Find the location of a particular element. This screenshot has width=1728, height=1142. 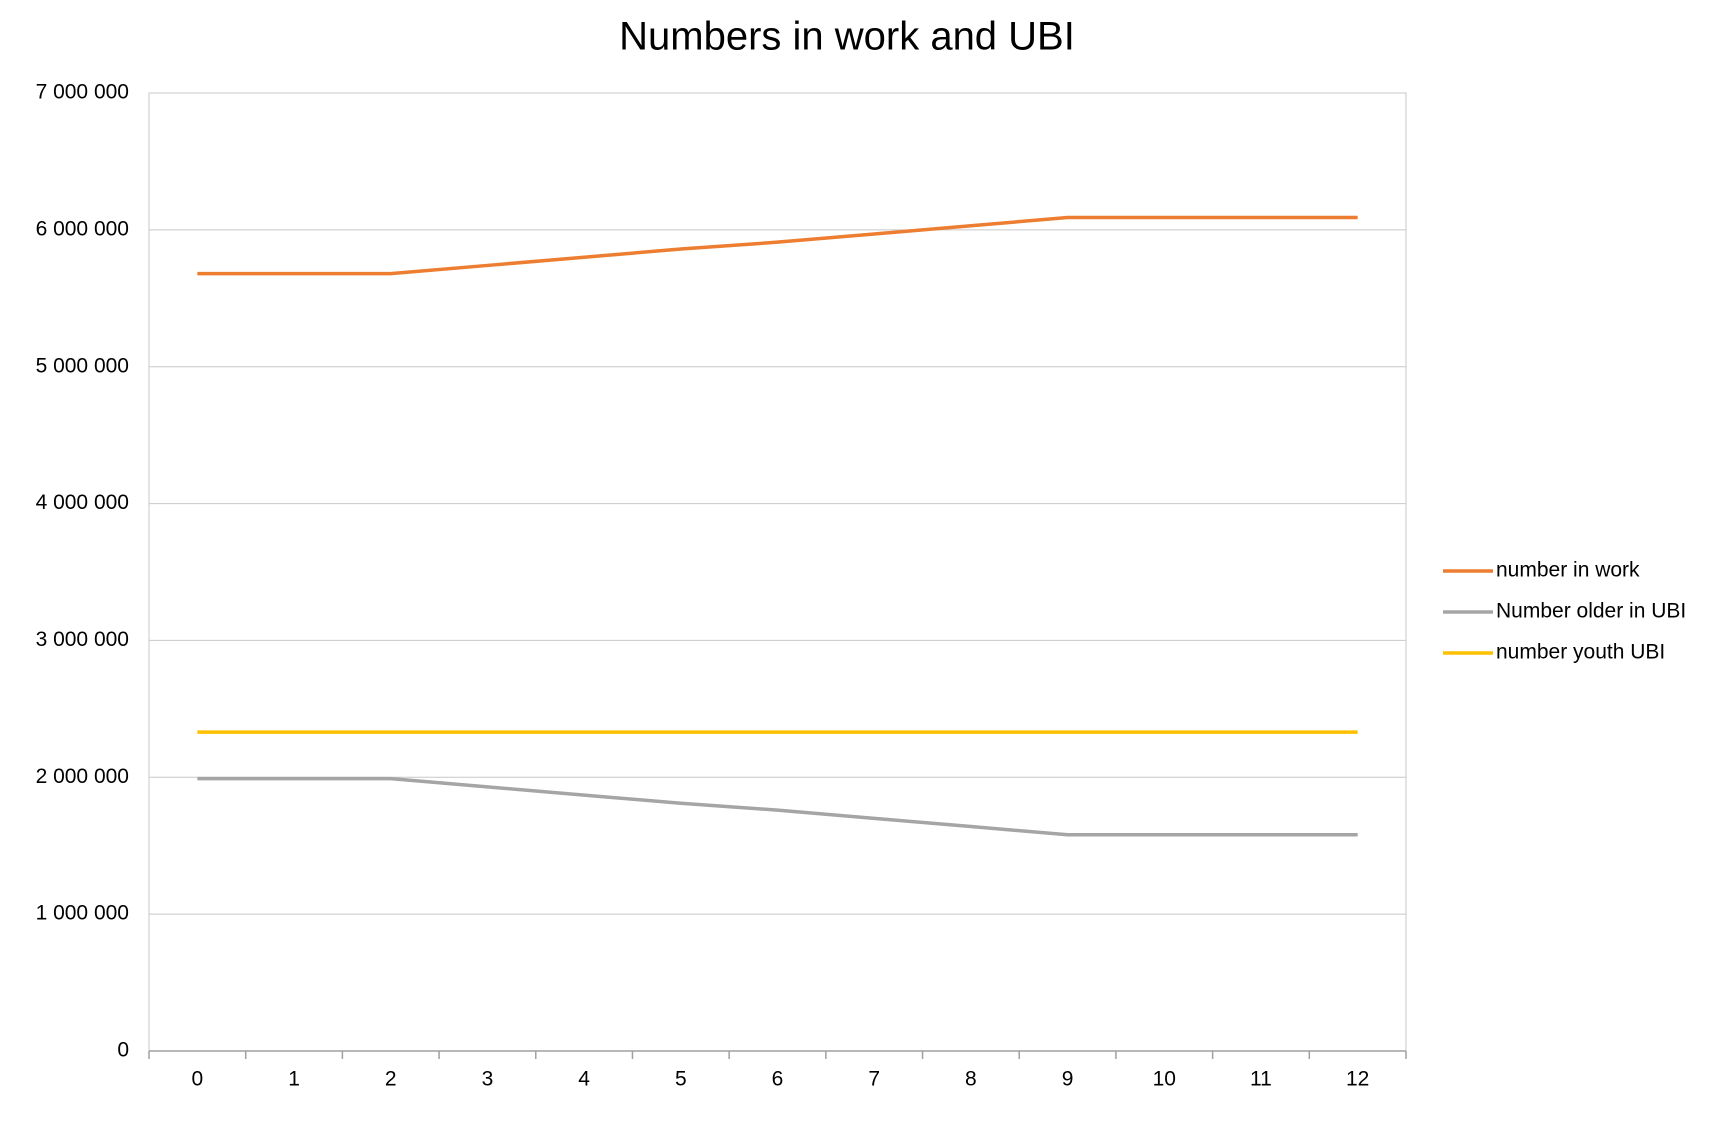

y-tick-label: 3 000 000 is located at coordinates (82, 639).